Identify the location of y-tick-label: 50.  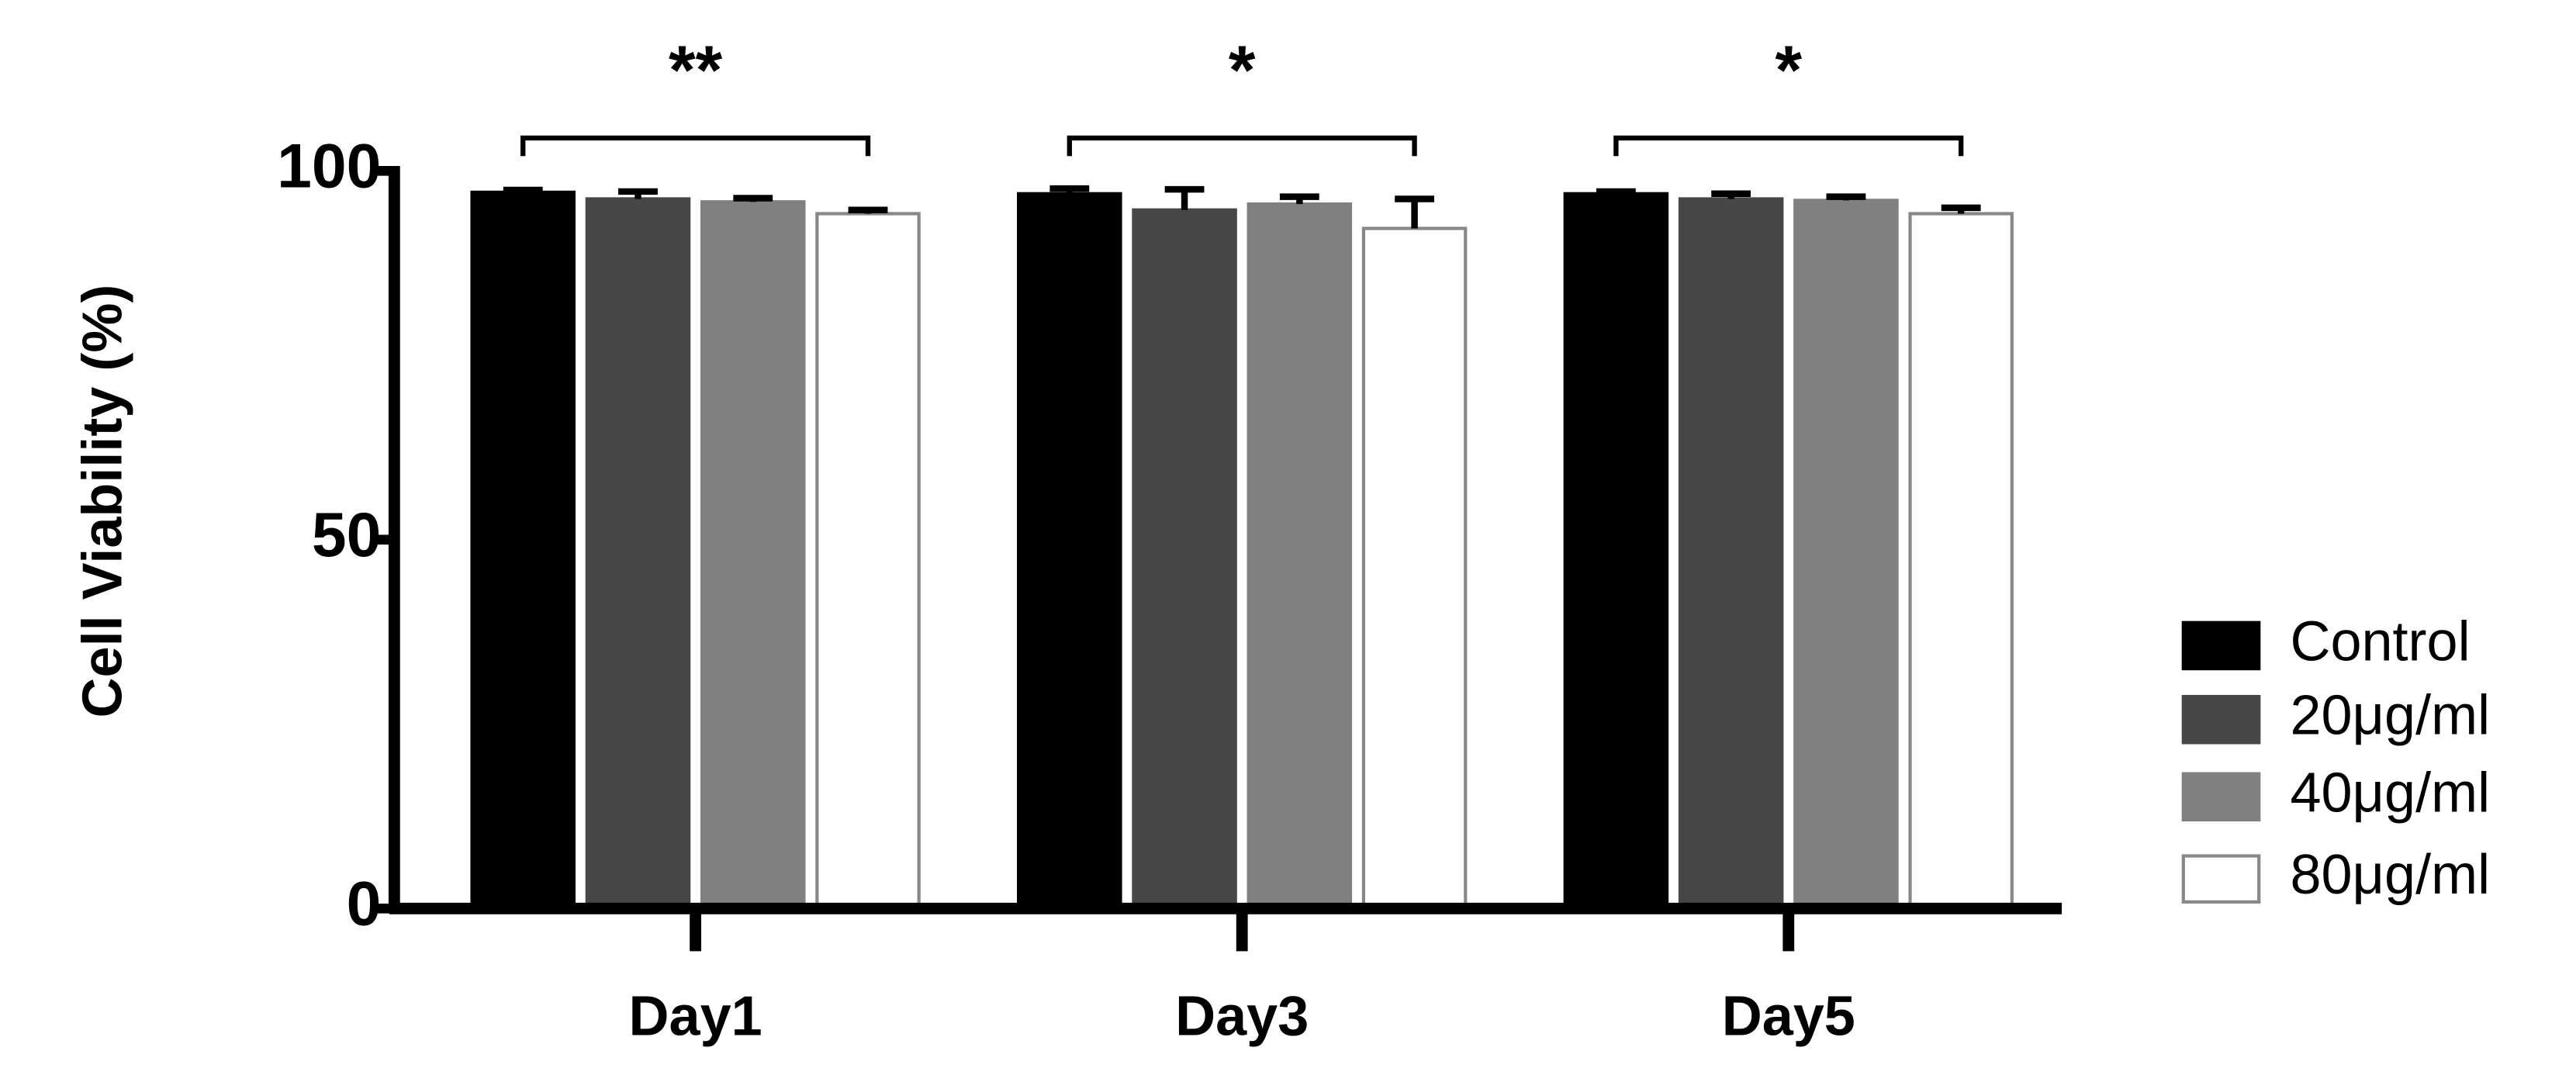
(347, 535).